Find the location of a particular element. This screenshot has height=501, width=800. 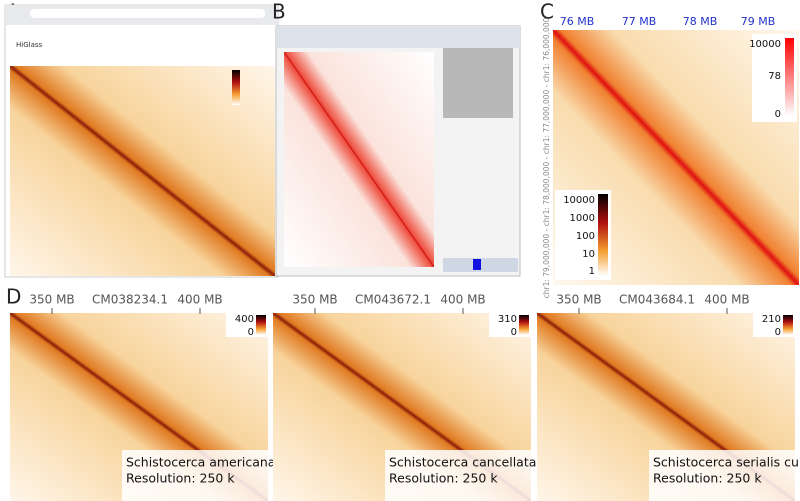

colorbar-label: 400 is located at coordinates (244, 319).